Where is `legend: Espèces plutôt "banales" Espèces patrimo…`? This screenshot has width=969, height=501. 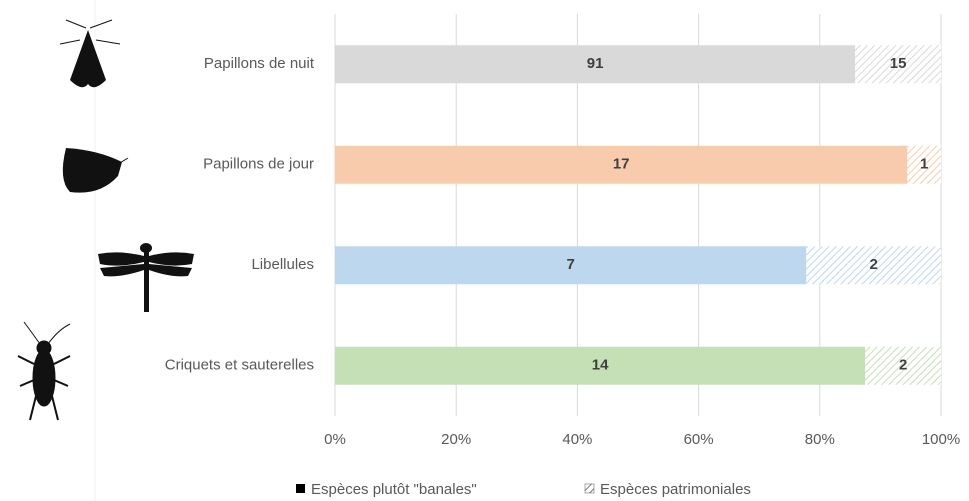 legend: Espèces plutôt "banales" Espèces patrimo… is located at coordinates (523, 489).